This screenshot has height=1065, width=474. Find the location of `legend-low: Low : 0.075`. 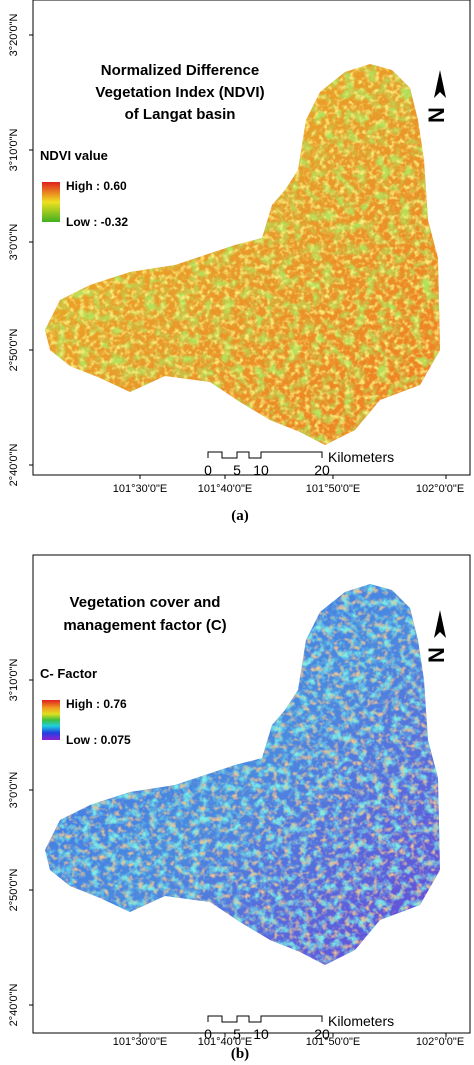

legend-low: Low : 0.075 is located at coordinates (98, 740).